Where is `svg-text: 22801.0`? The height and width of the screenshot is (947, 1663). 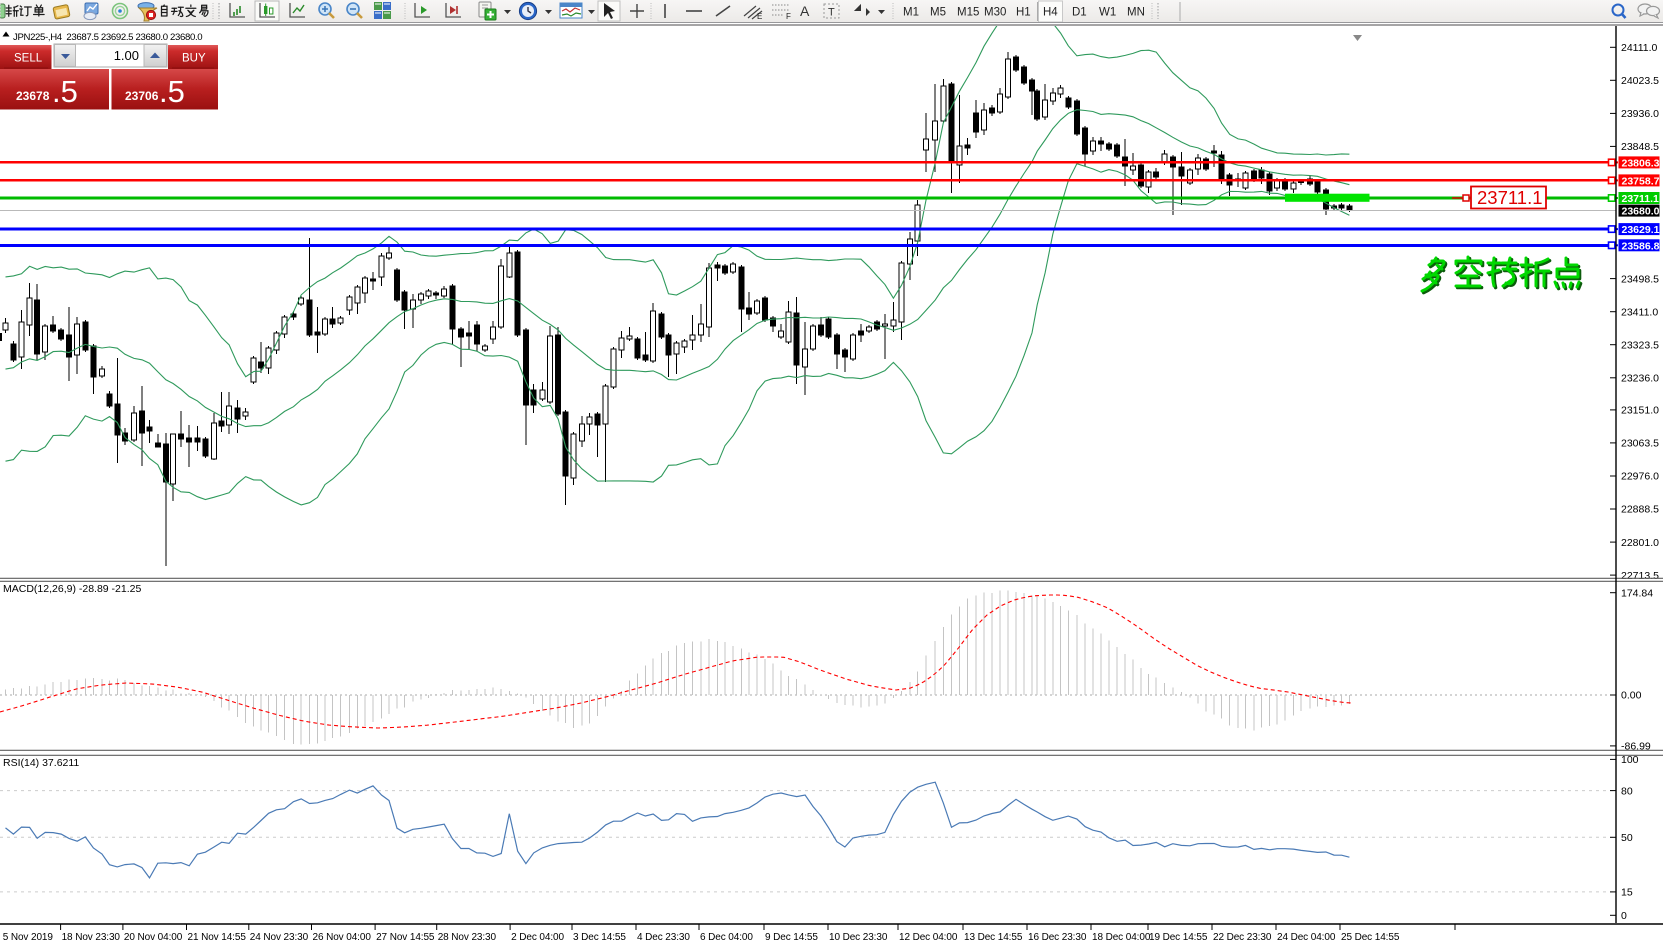 svg-text: 22801.0 is located at coordinates (1640, 543).